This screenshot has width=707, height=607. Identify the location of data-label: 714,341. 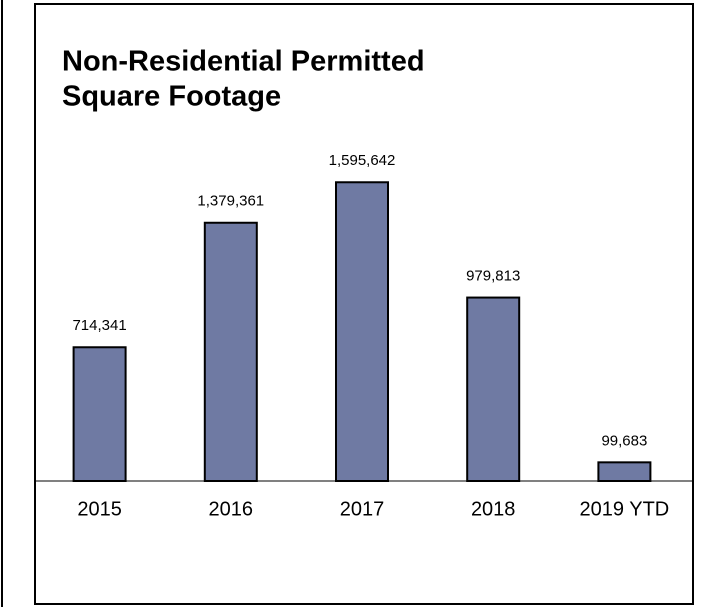
(99, 325).